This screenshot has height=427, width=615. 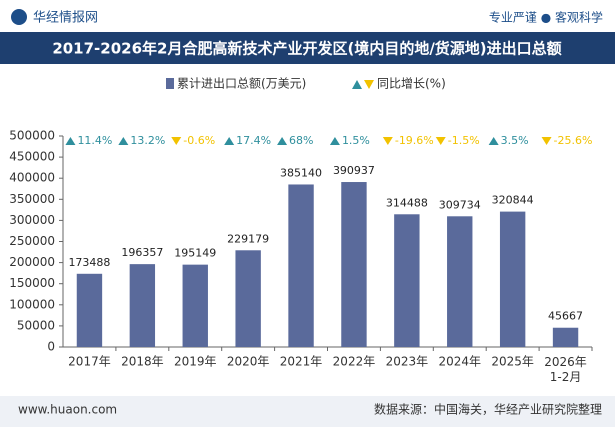 I want to click on growth-label: 3.5%, so click(x=515, y=140).